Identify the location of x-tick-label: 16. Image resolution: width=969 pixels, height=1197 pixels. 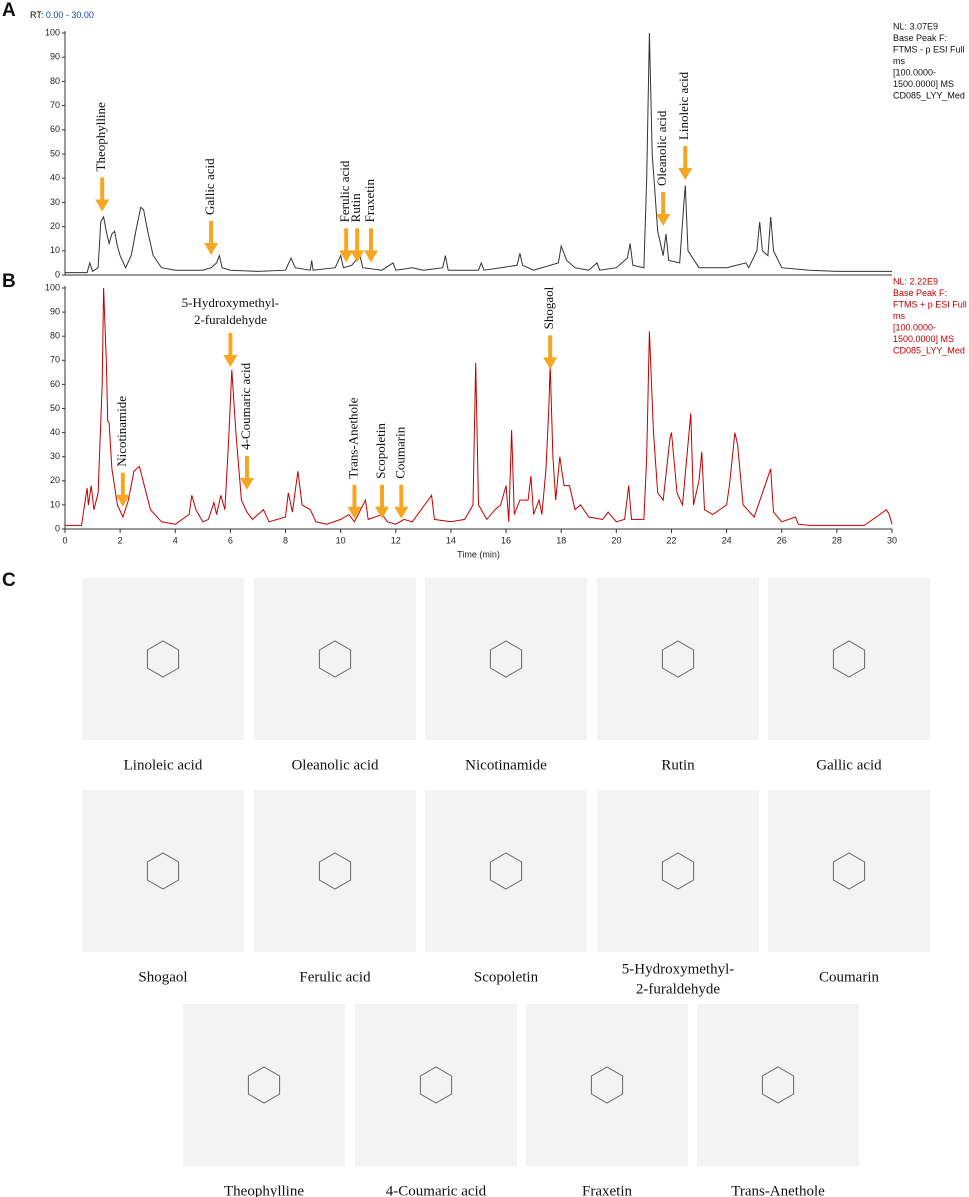
(506, 540).